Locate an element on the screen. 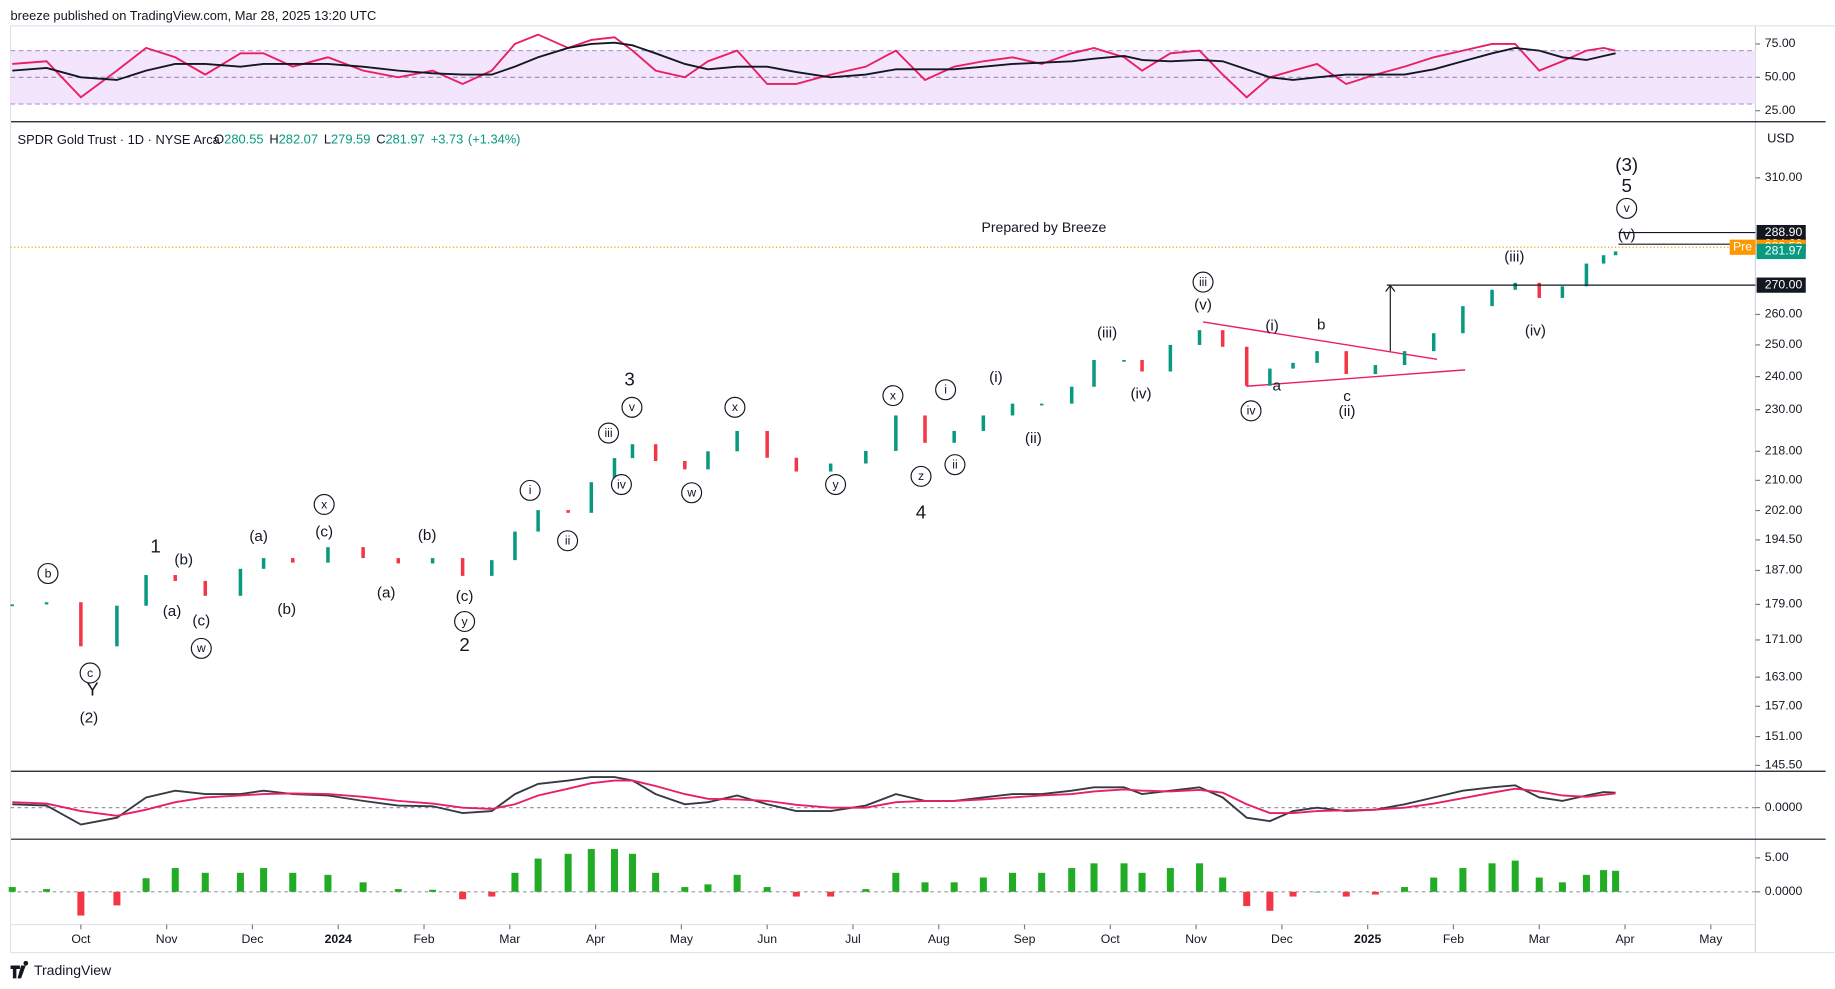 The height and width of the screenshot is (989, 1835). x-tick-label: Oct is located at coordinates (1111, 939).